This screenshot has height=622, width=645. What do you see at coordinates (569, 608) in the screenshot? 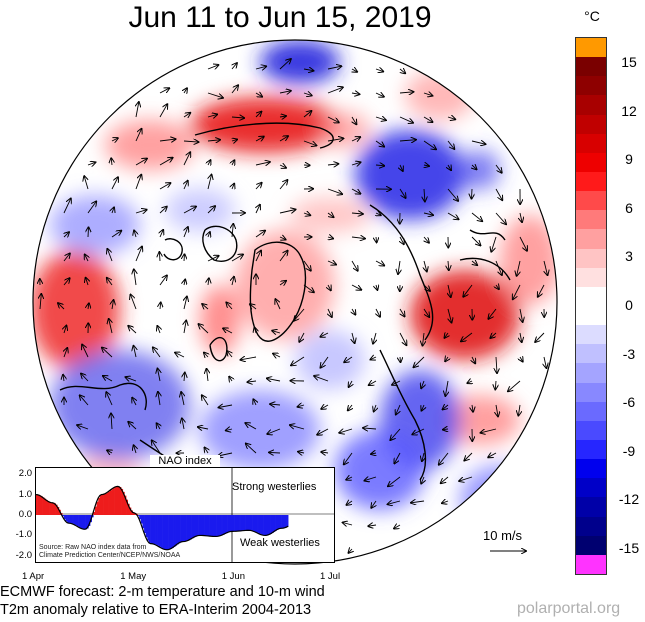
I see `credit-link: polarportal.org` at bounding box center [569, 608].